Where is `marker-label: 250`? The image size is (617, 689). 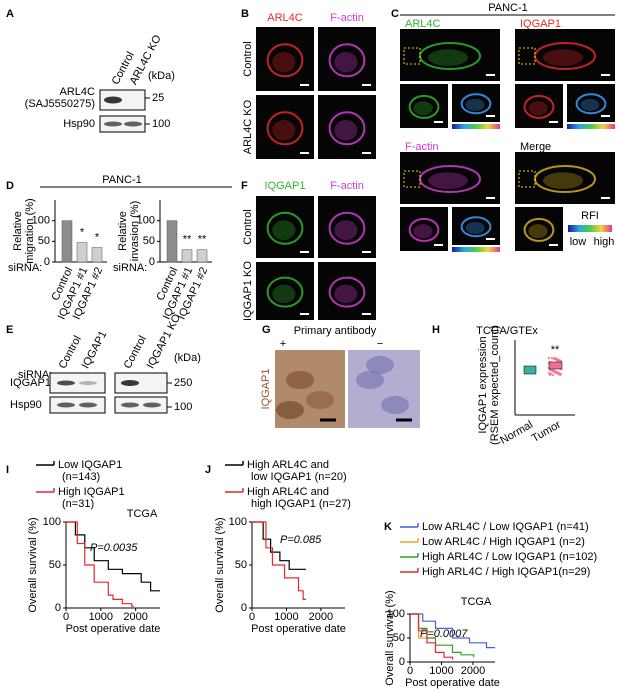 marker-label: 250 is located at coordinates (183, 383).